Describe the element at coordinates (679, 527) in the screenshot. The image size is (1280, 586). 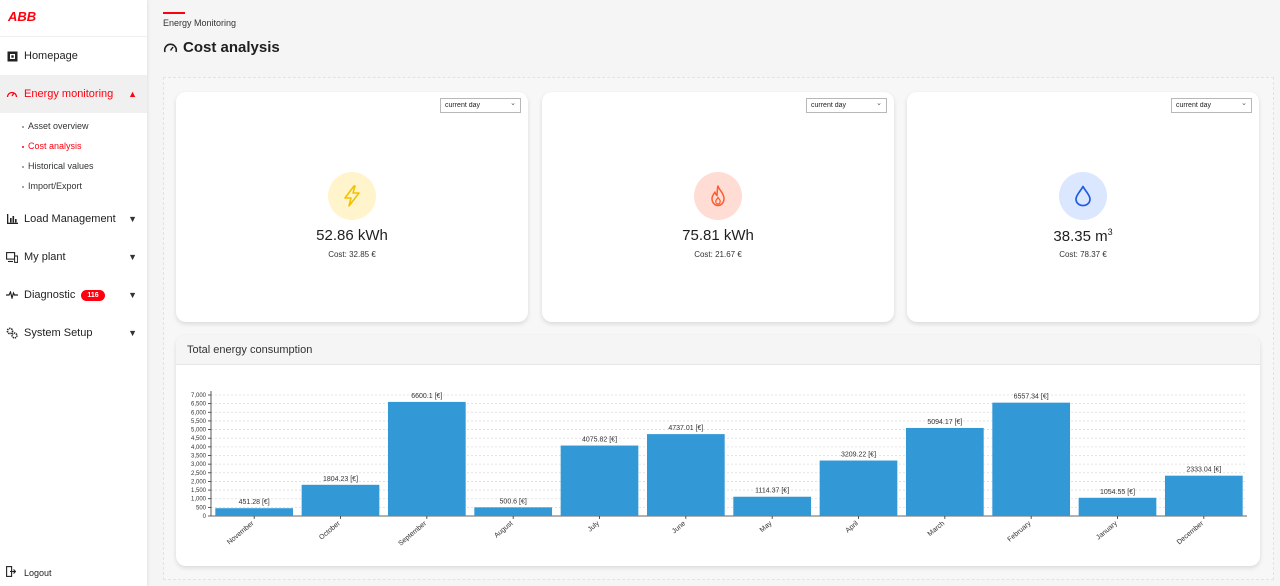
I see `x-tick-label: June` at that location.